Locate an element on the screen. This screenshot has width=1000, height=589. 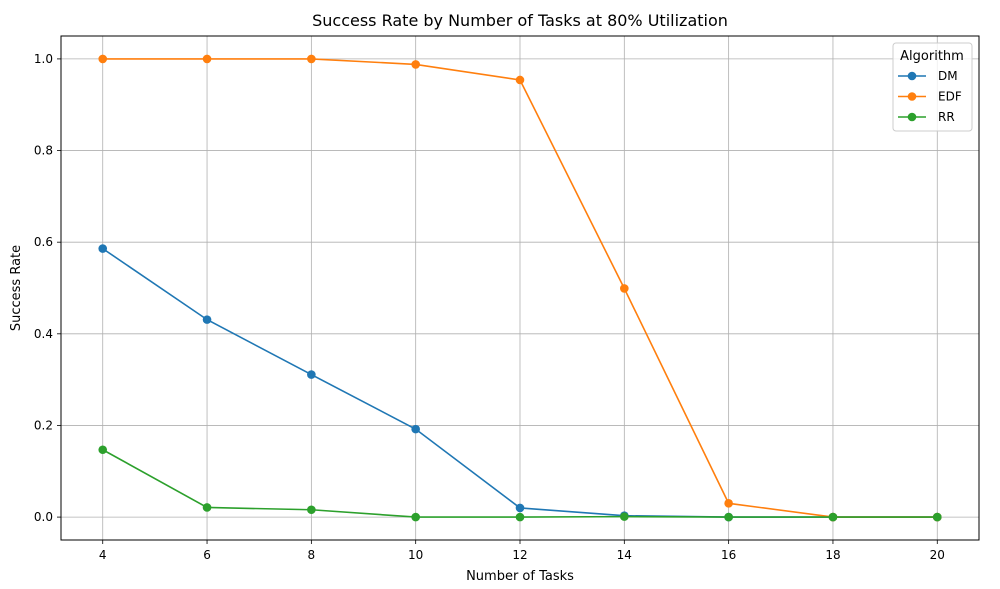
x-tick-label: 10 is located at coordinates (415, 555).